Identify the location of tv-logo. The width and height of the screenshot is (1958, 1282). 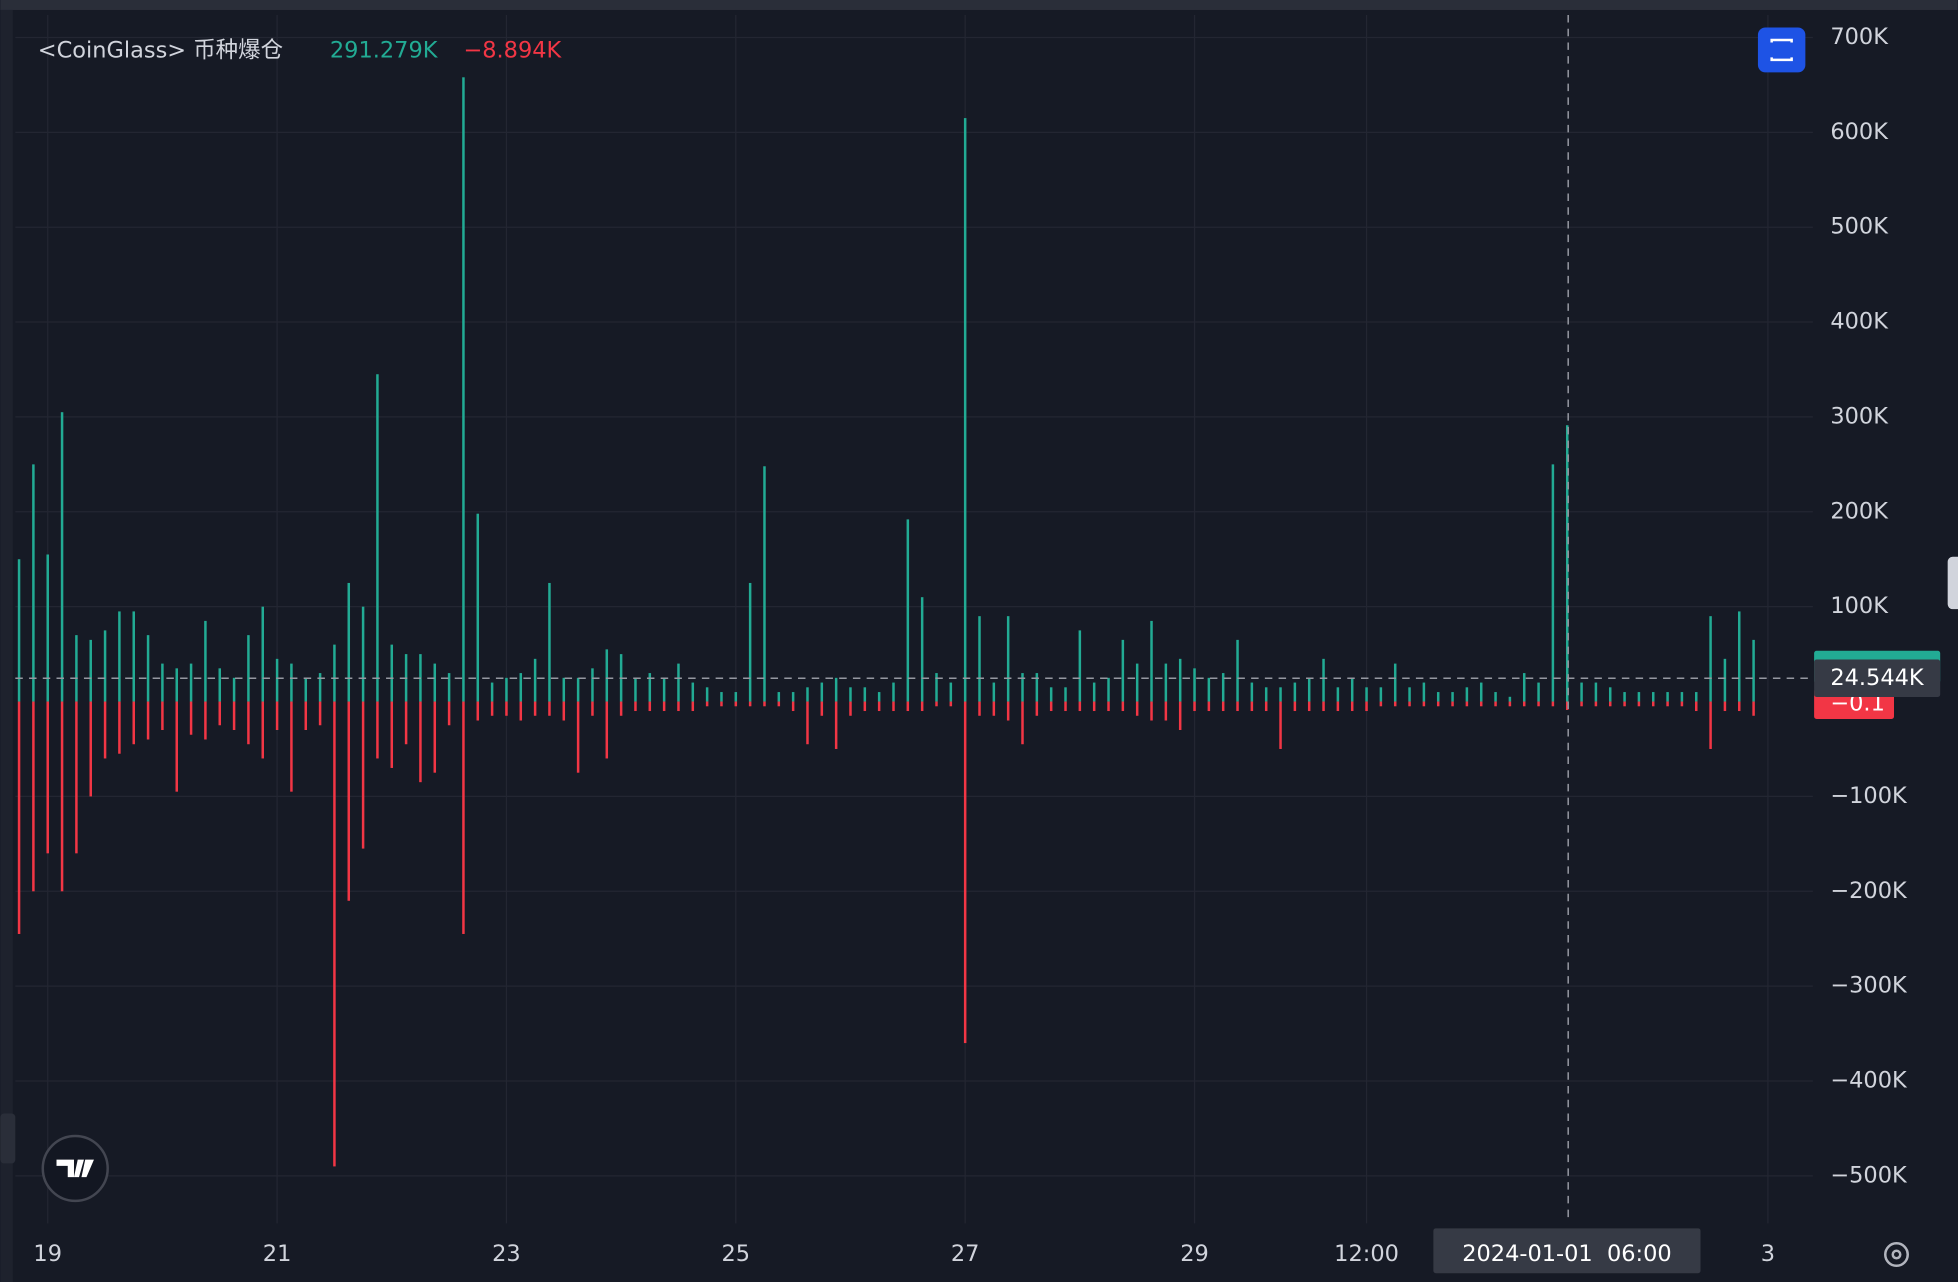
(75, 1168).